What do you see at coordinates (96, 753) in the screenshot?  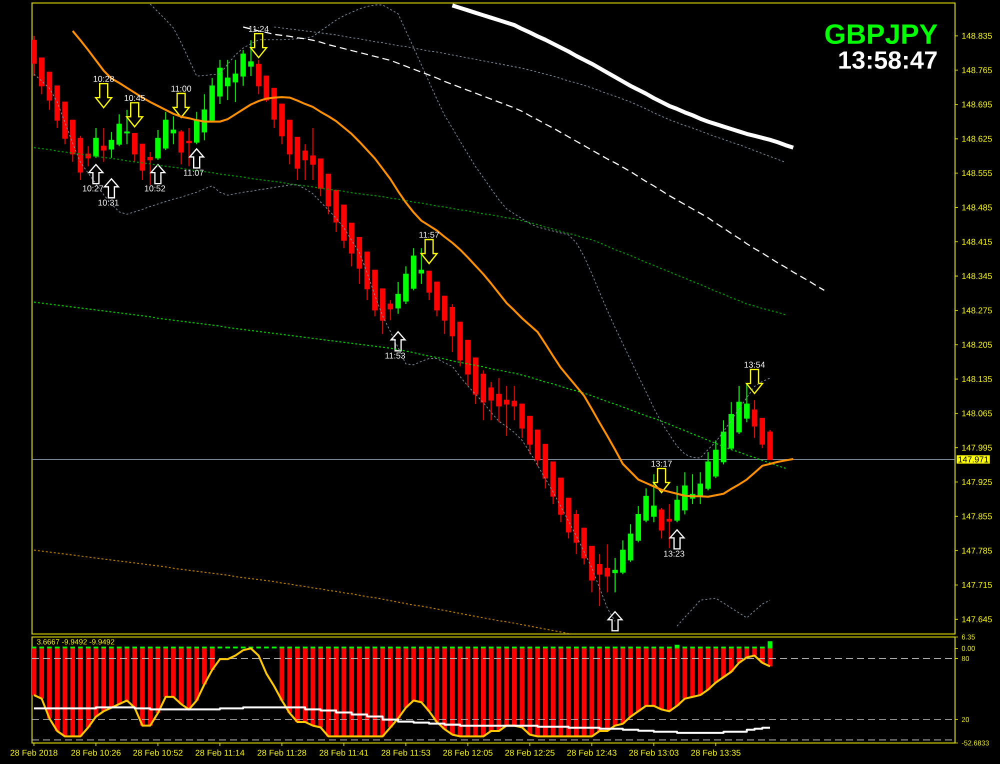 I see `x-tick-label: 28 Feb 10:26` at bounding box center [96, 753].